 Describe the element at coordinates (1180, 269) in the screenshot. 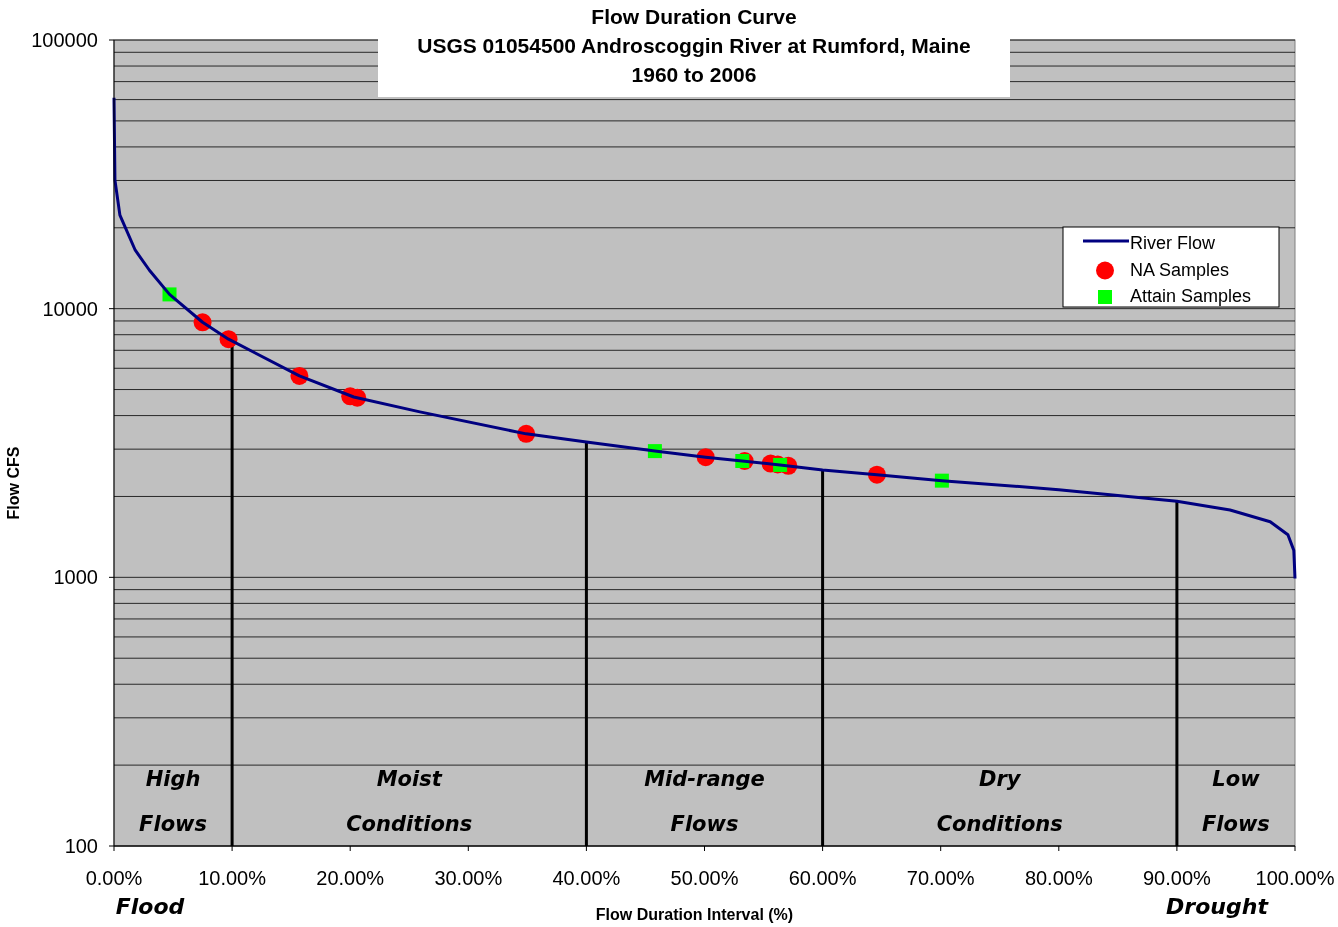

I see `legend-label: NA Samples` at that location.